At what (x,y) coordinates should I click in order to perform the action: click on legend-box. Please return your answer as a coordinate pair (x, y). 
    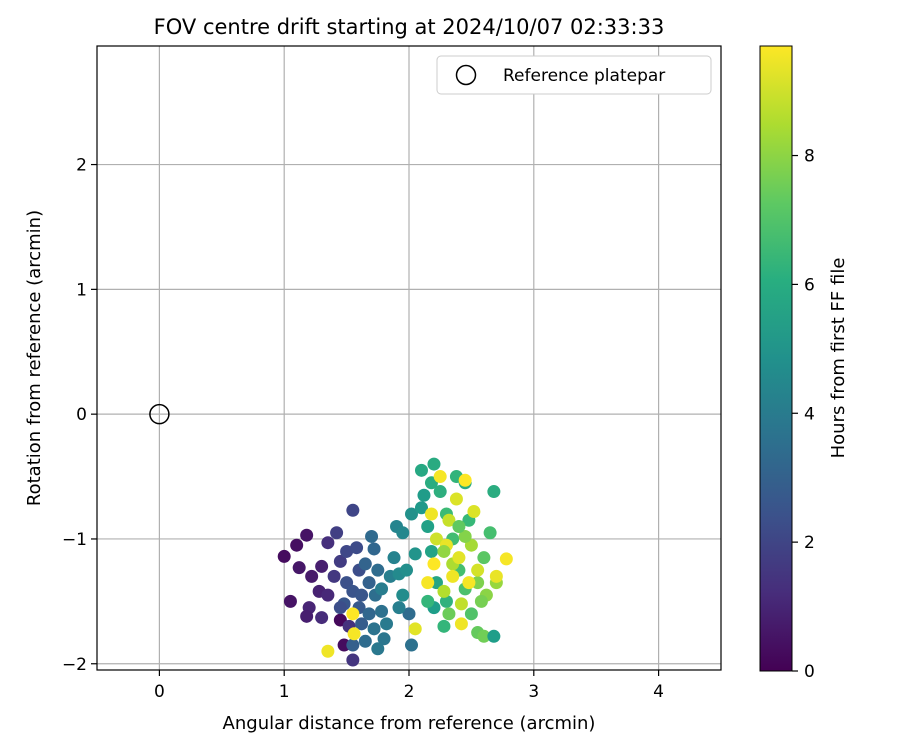
    Looking at the image, I should click on (574, 75).